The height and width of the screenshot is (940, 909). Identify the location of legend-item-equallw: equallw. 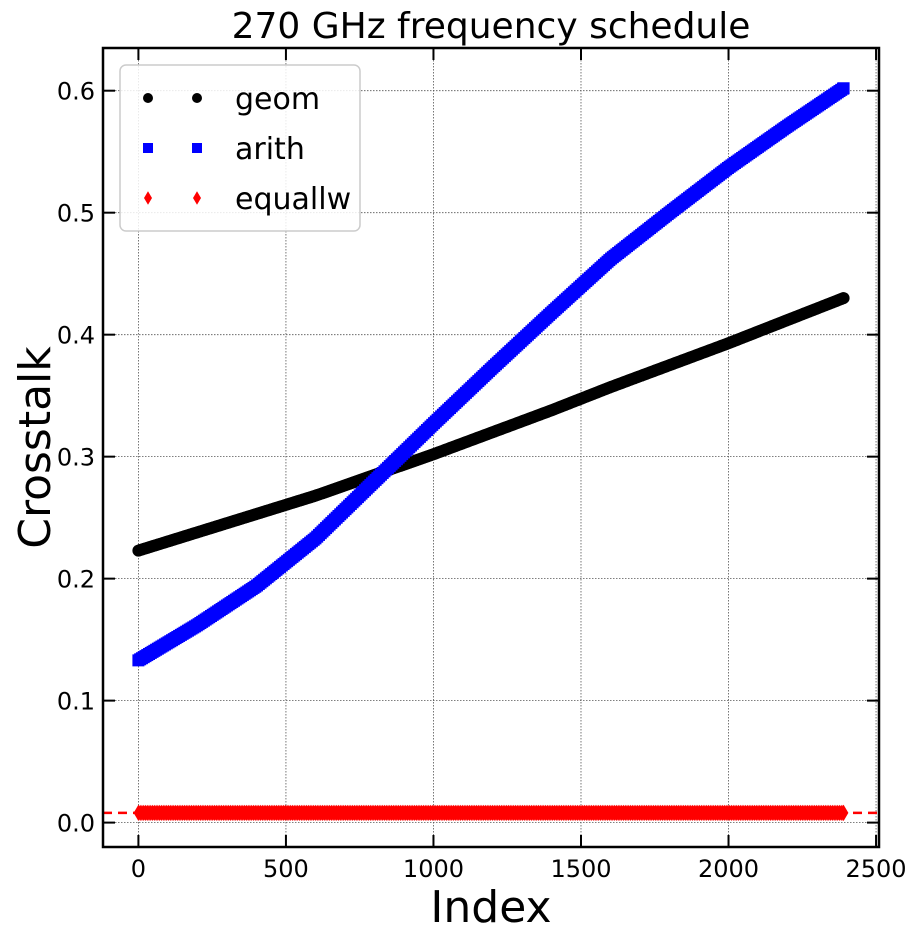
(247, 199).